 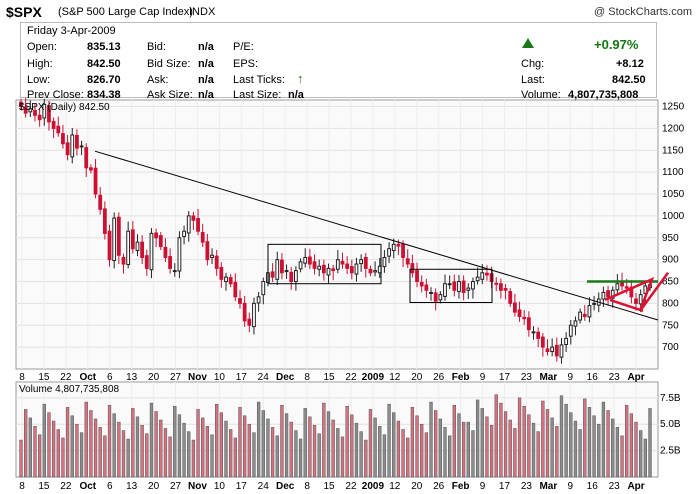 I want to click on ask-size-label: Ask Size:, so click(x=170, y=95).